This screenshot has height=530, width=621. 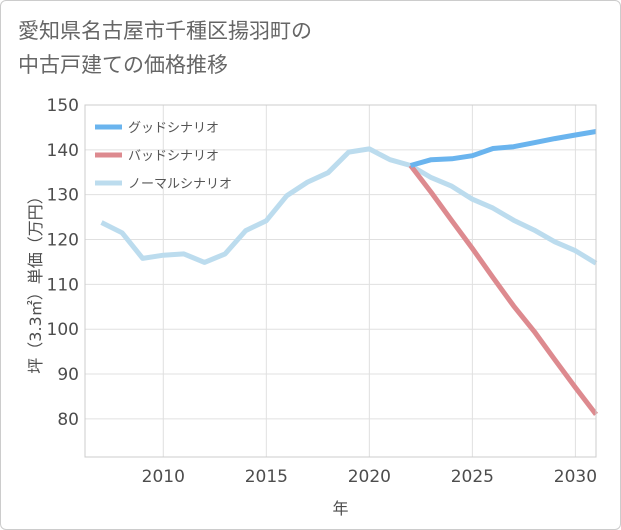 I want to click on x-tick-label: 2010, so click(x=163, y=477).